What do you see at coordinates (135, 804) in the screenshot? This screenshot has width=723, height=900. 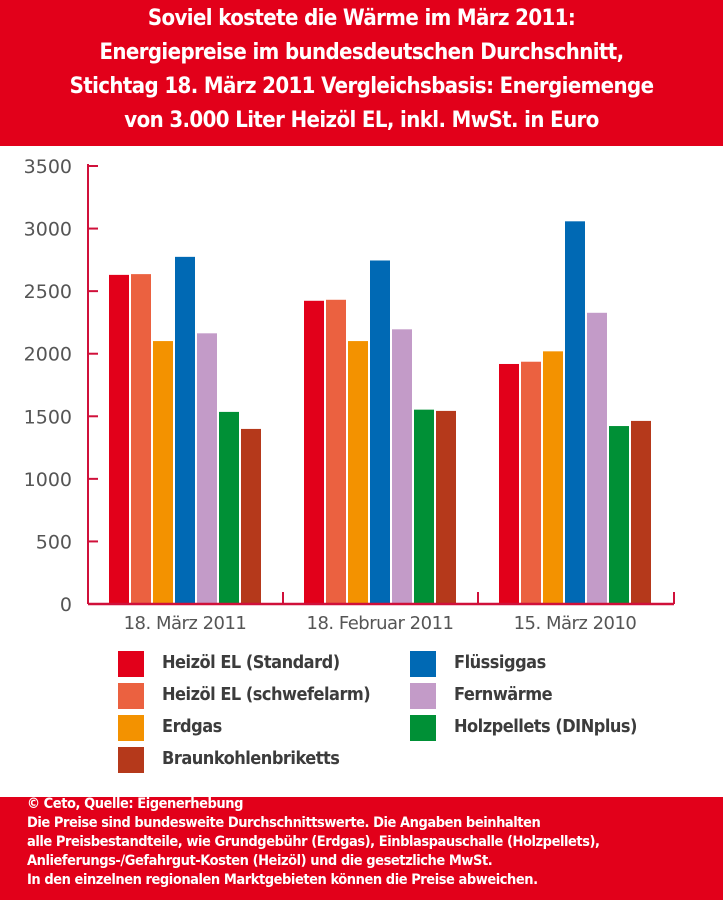 I see `footer-line: © Ceto, Quelle: Eigenerhebung` at bounding box center [135, 804].